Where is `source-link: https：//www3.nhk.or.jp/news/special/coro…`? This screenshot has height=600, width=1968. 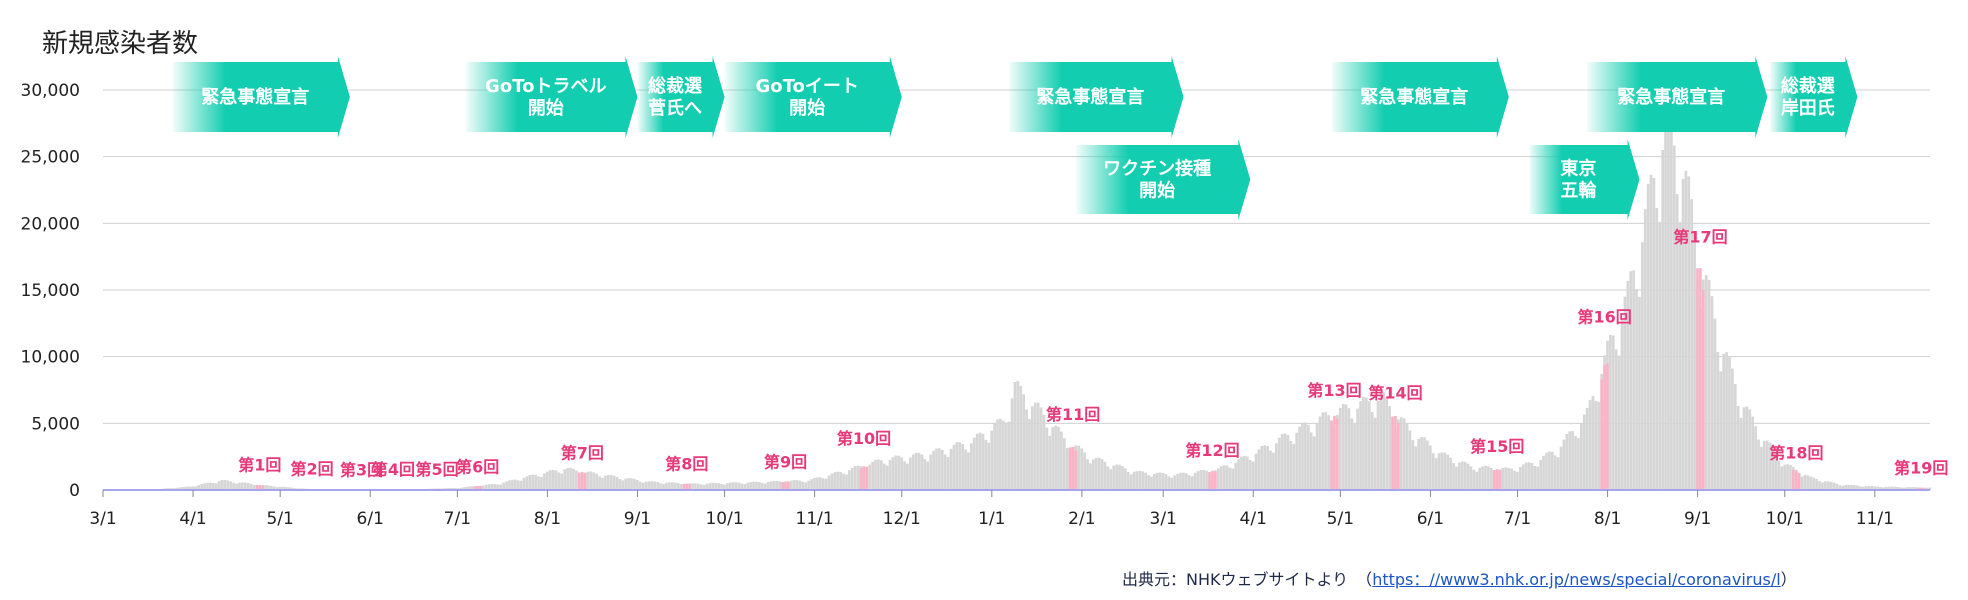
source-link: https：//www3.nhk.or.jp/news/special/coro… is located at coordinates (1576, 579).